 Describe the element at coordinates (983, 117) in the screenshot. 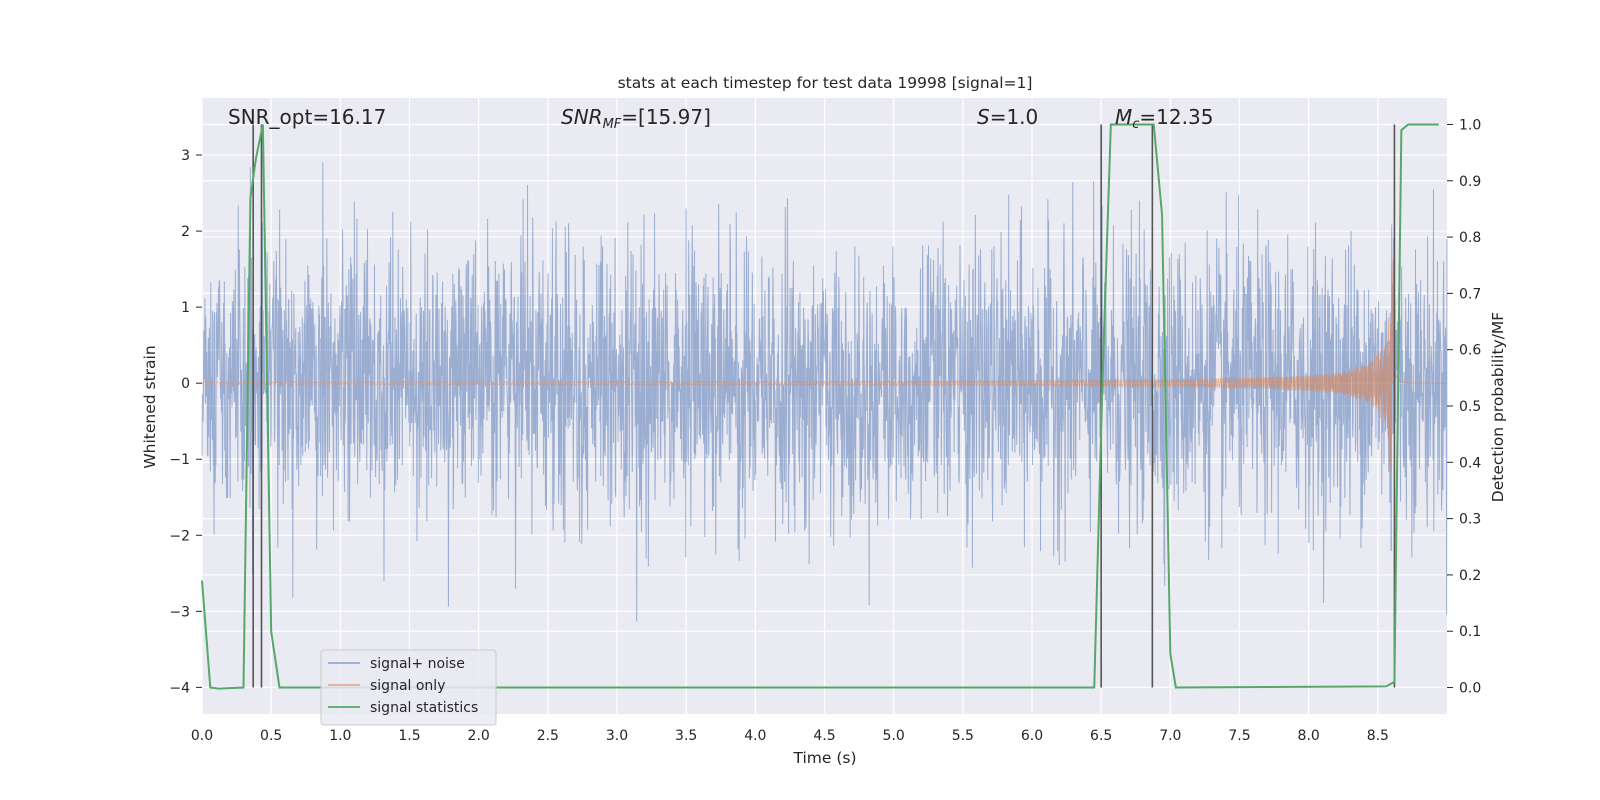

I see `annotation-s-main: S` at that location.